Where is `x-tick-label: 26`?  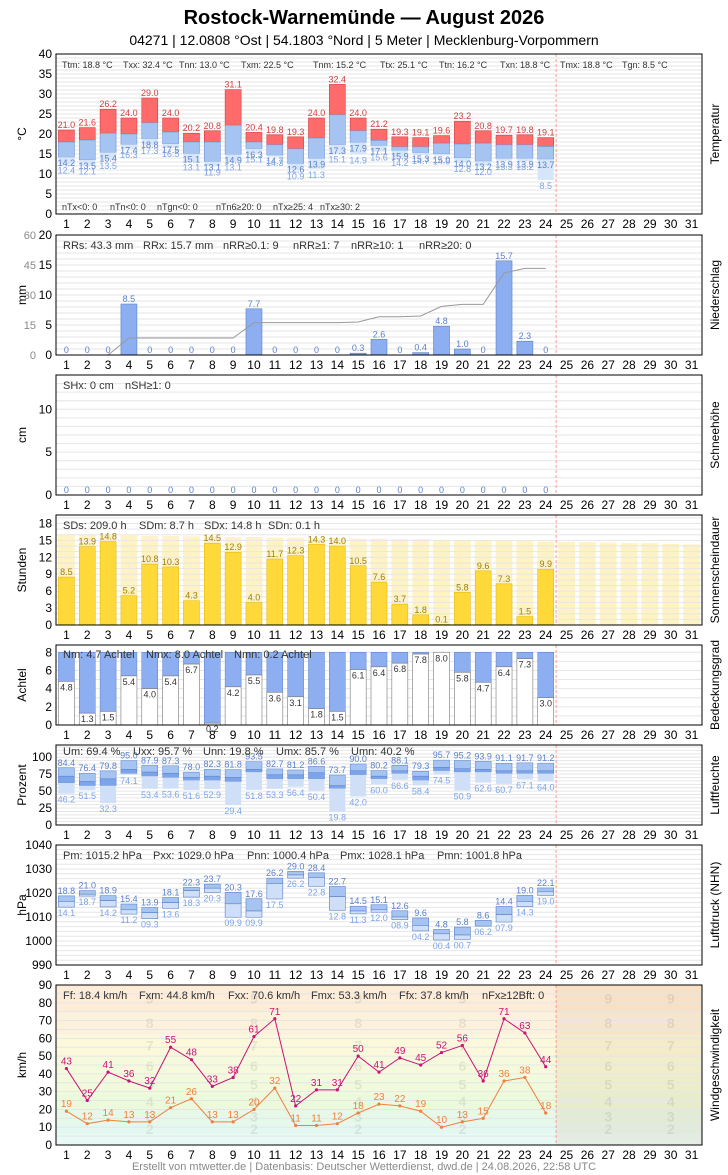
x-tick-label: 26 is located at coordinates (588, 975).